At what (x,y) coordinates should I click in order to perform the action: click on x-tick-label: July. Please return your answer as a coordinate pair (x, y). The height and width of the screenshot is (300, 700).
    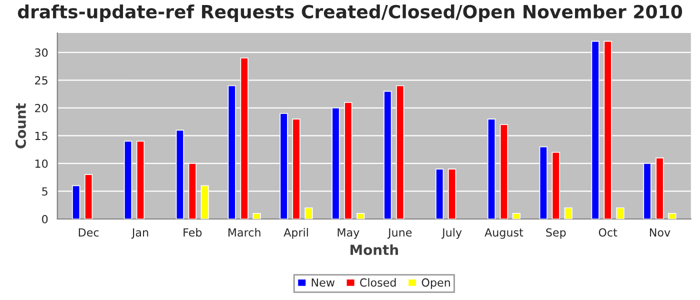
    Looking at the image, I should click on (451, 233).